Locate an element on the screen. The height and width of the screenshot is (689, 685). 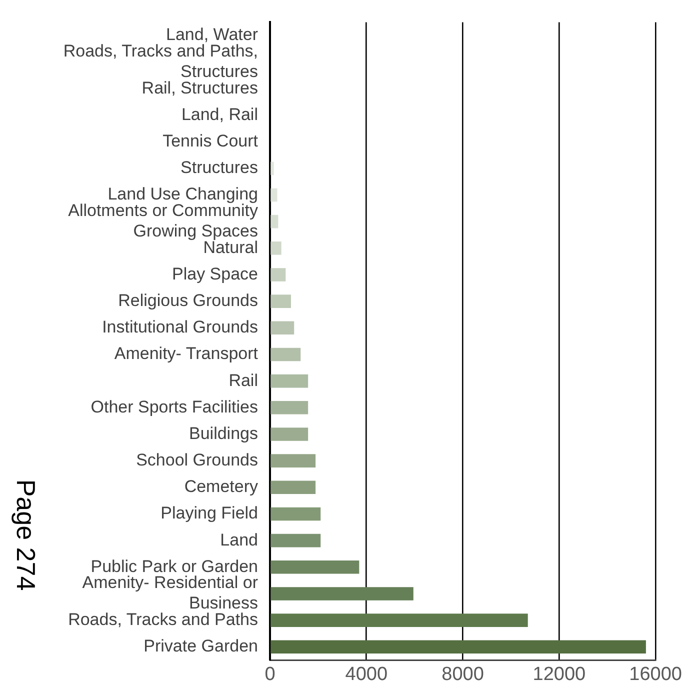
y-tick-label: Land is located at coordinates (239, 540).